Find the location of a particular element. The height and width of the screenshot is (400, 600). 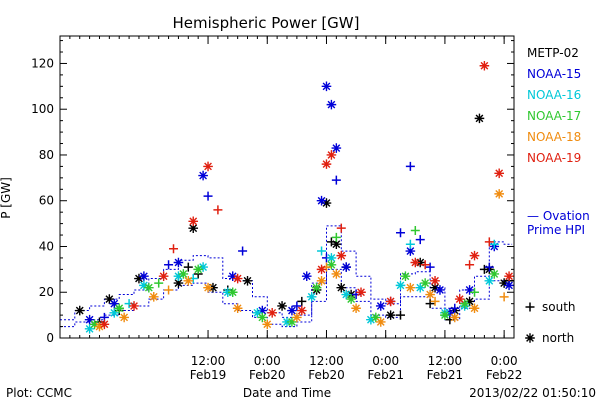

y-tick-label: 20 is located at coordinates (46, 292).